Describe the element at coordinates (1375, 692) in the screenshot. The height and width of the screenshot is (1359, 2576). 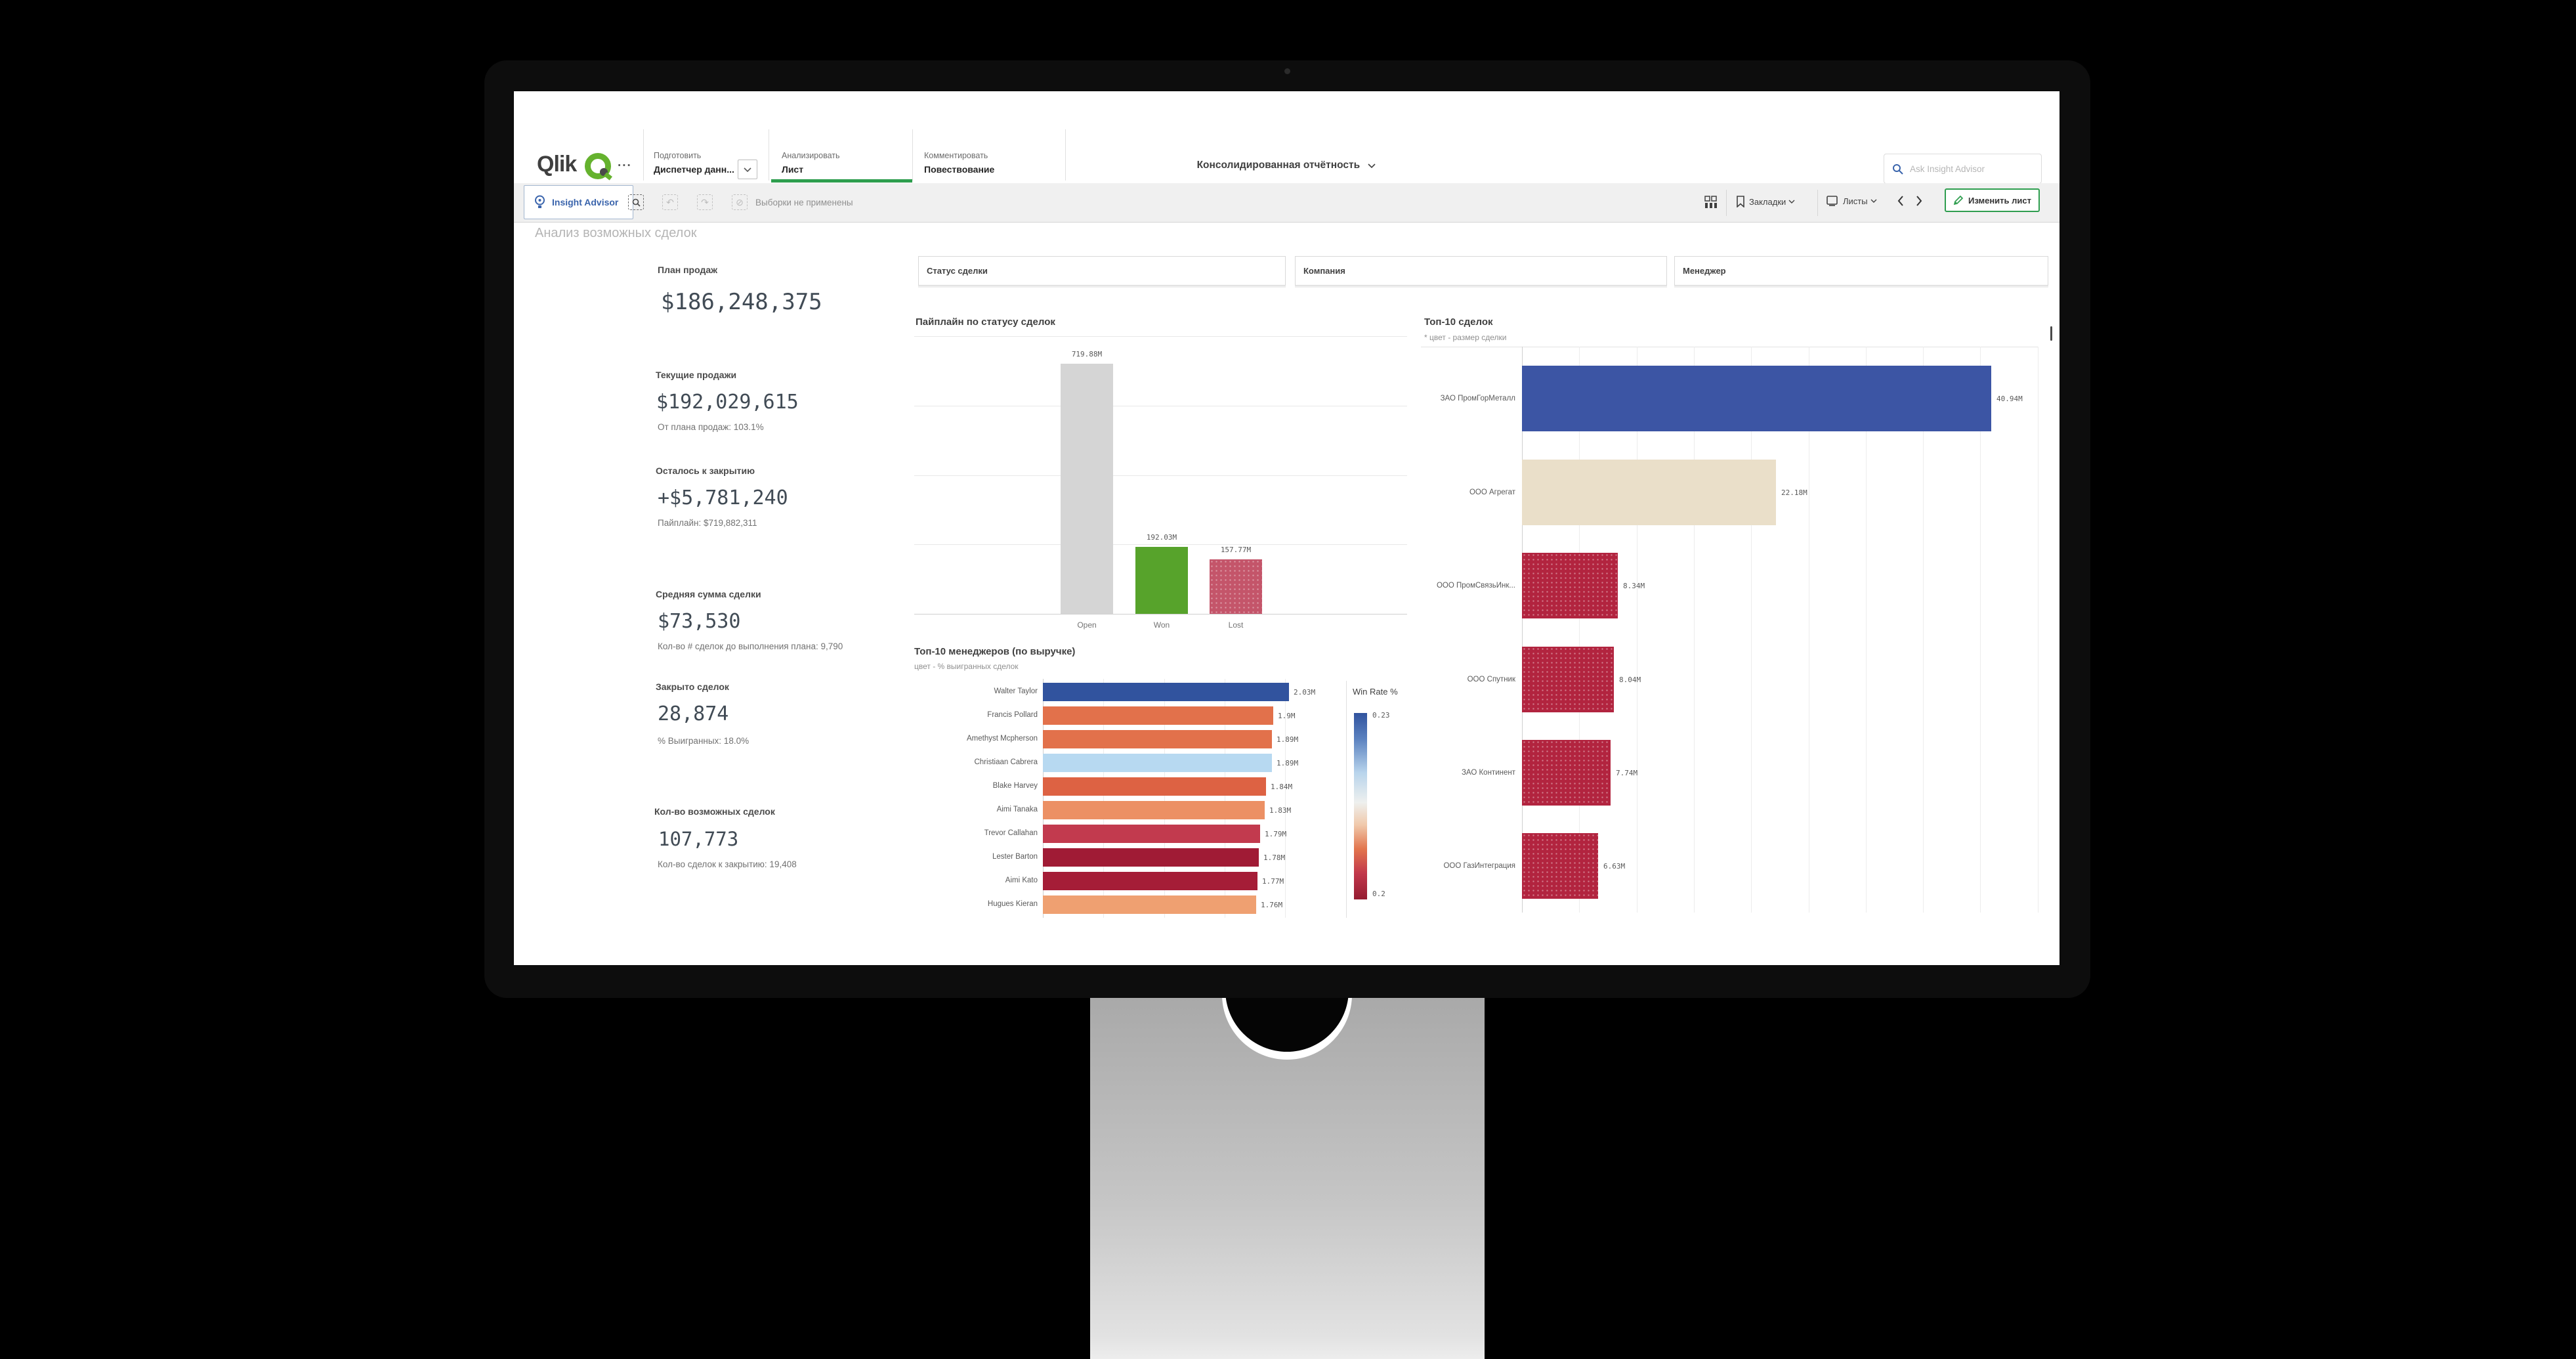
I see `legend-title: Win Rate %` at that location.